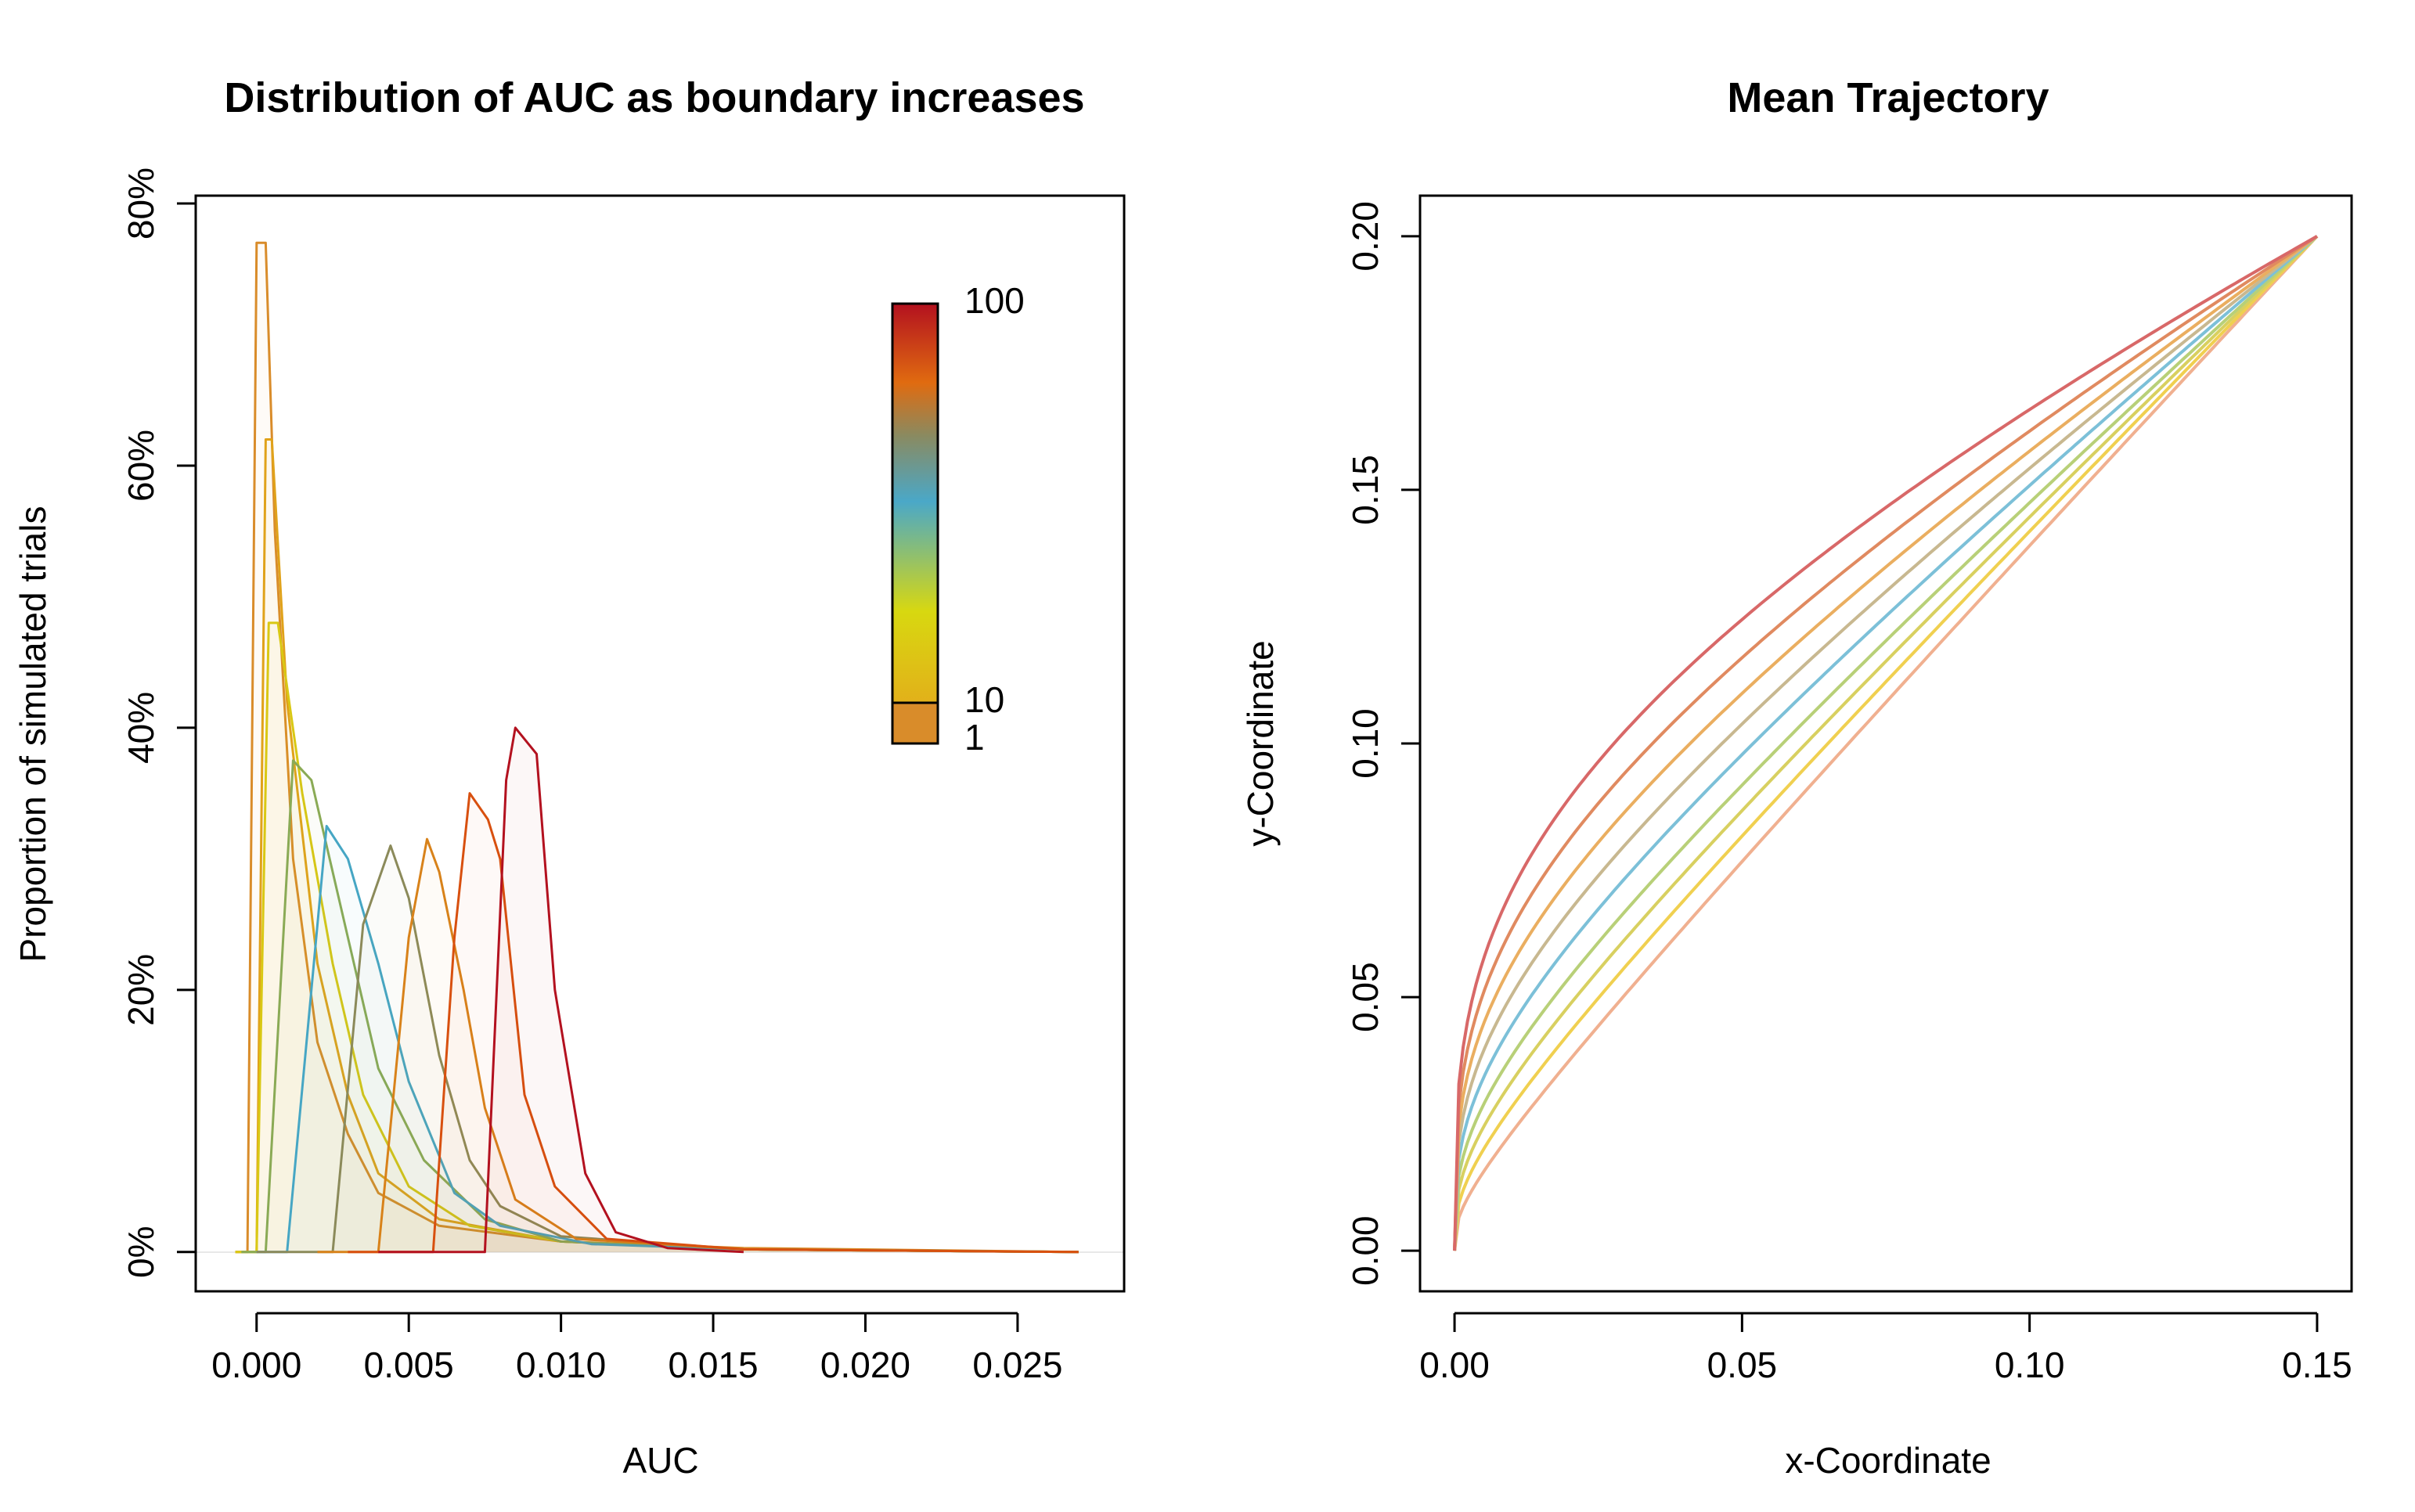  What do you see at coordinates (1365, 1250) in the screenshot?
I see `right-y-tick-label: 0.00` at bounding box center [1365, 1250].